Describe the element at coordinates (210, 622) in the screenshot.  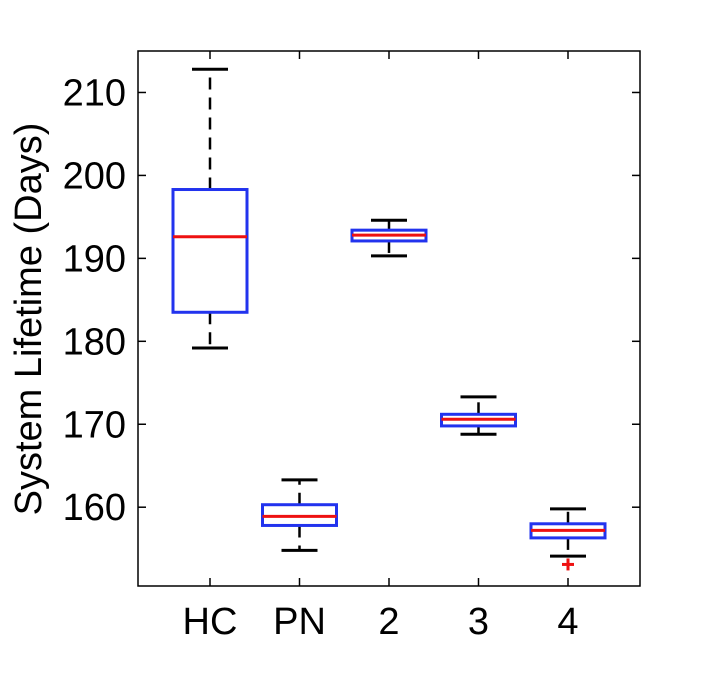
I see `x-tick-label: HC` at that location.